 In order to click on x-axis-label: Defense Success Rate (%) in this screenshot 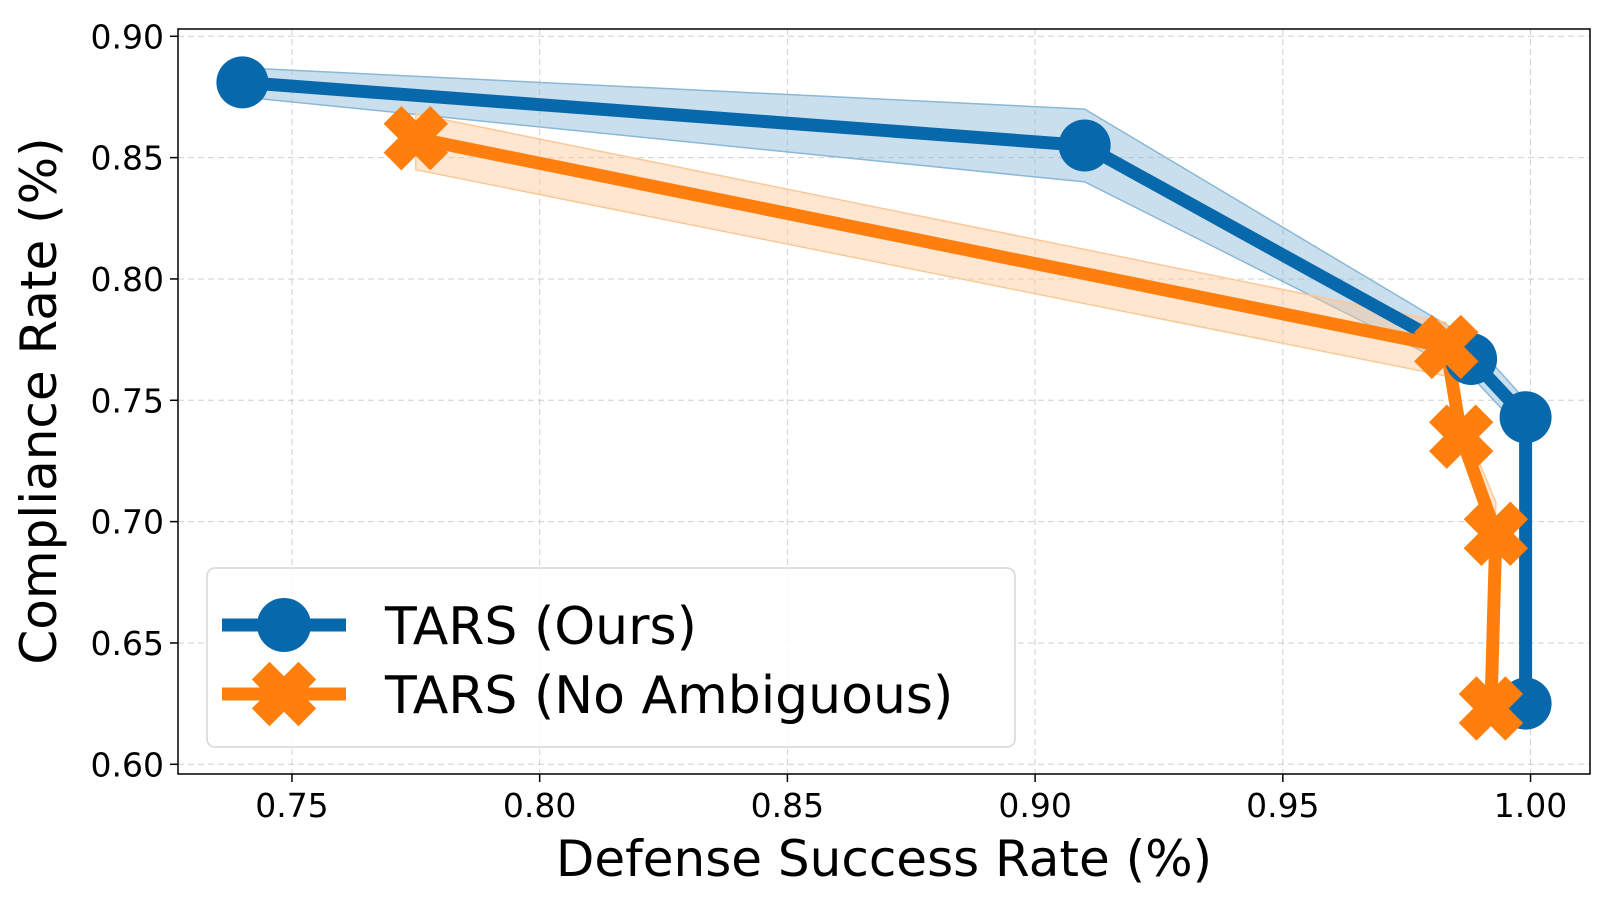, I will do `click(884, 859)`.